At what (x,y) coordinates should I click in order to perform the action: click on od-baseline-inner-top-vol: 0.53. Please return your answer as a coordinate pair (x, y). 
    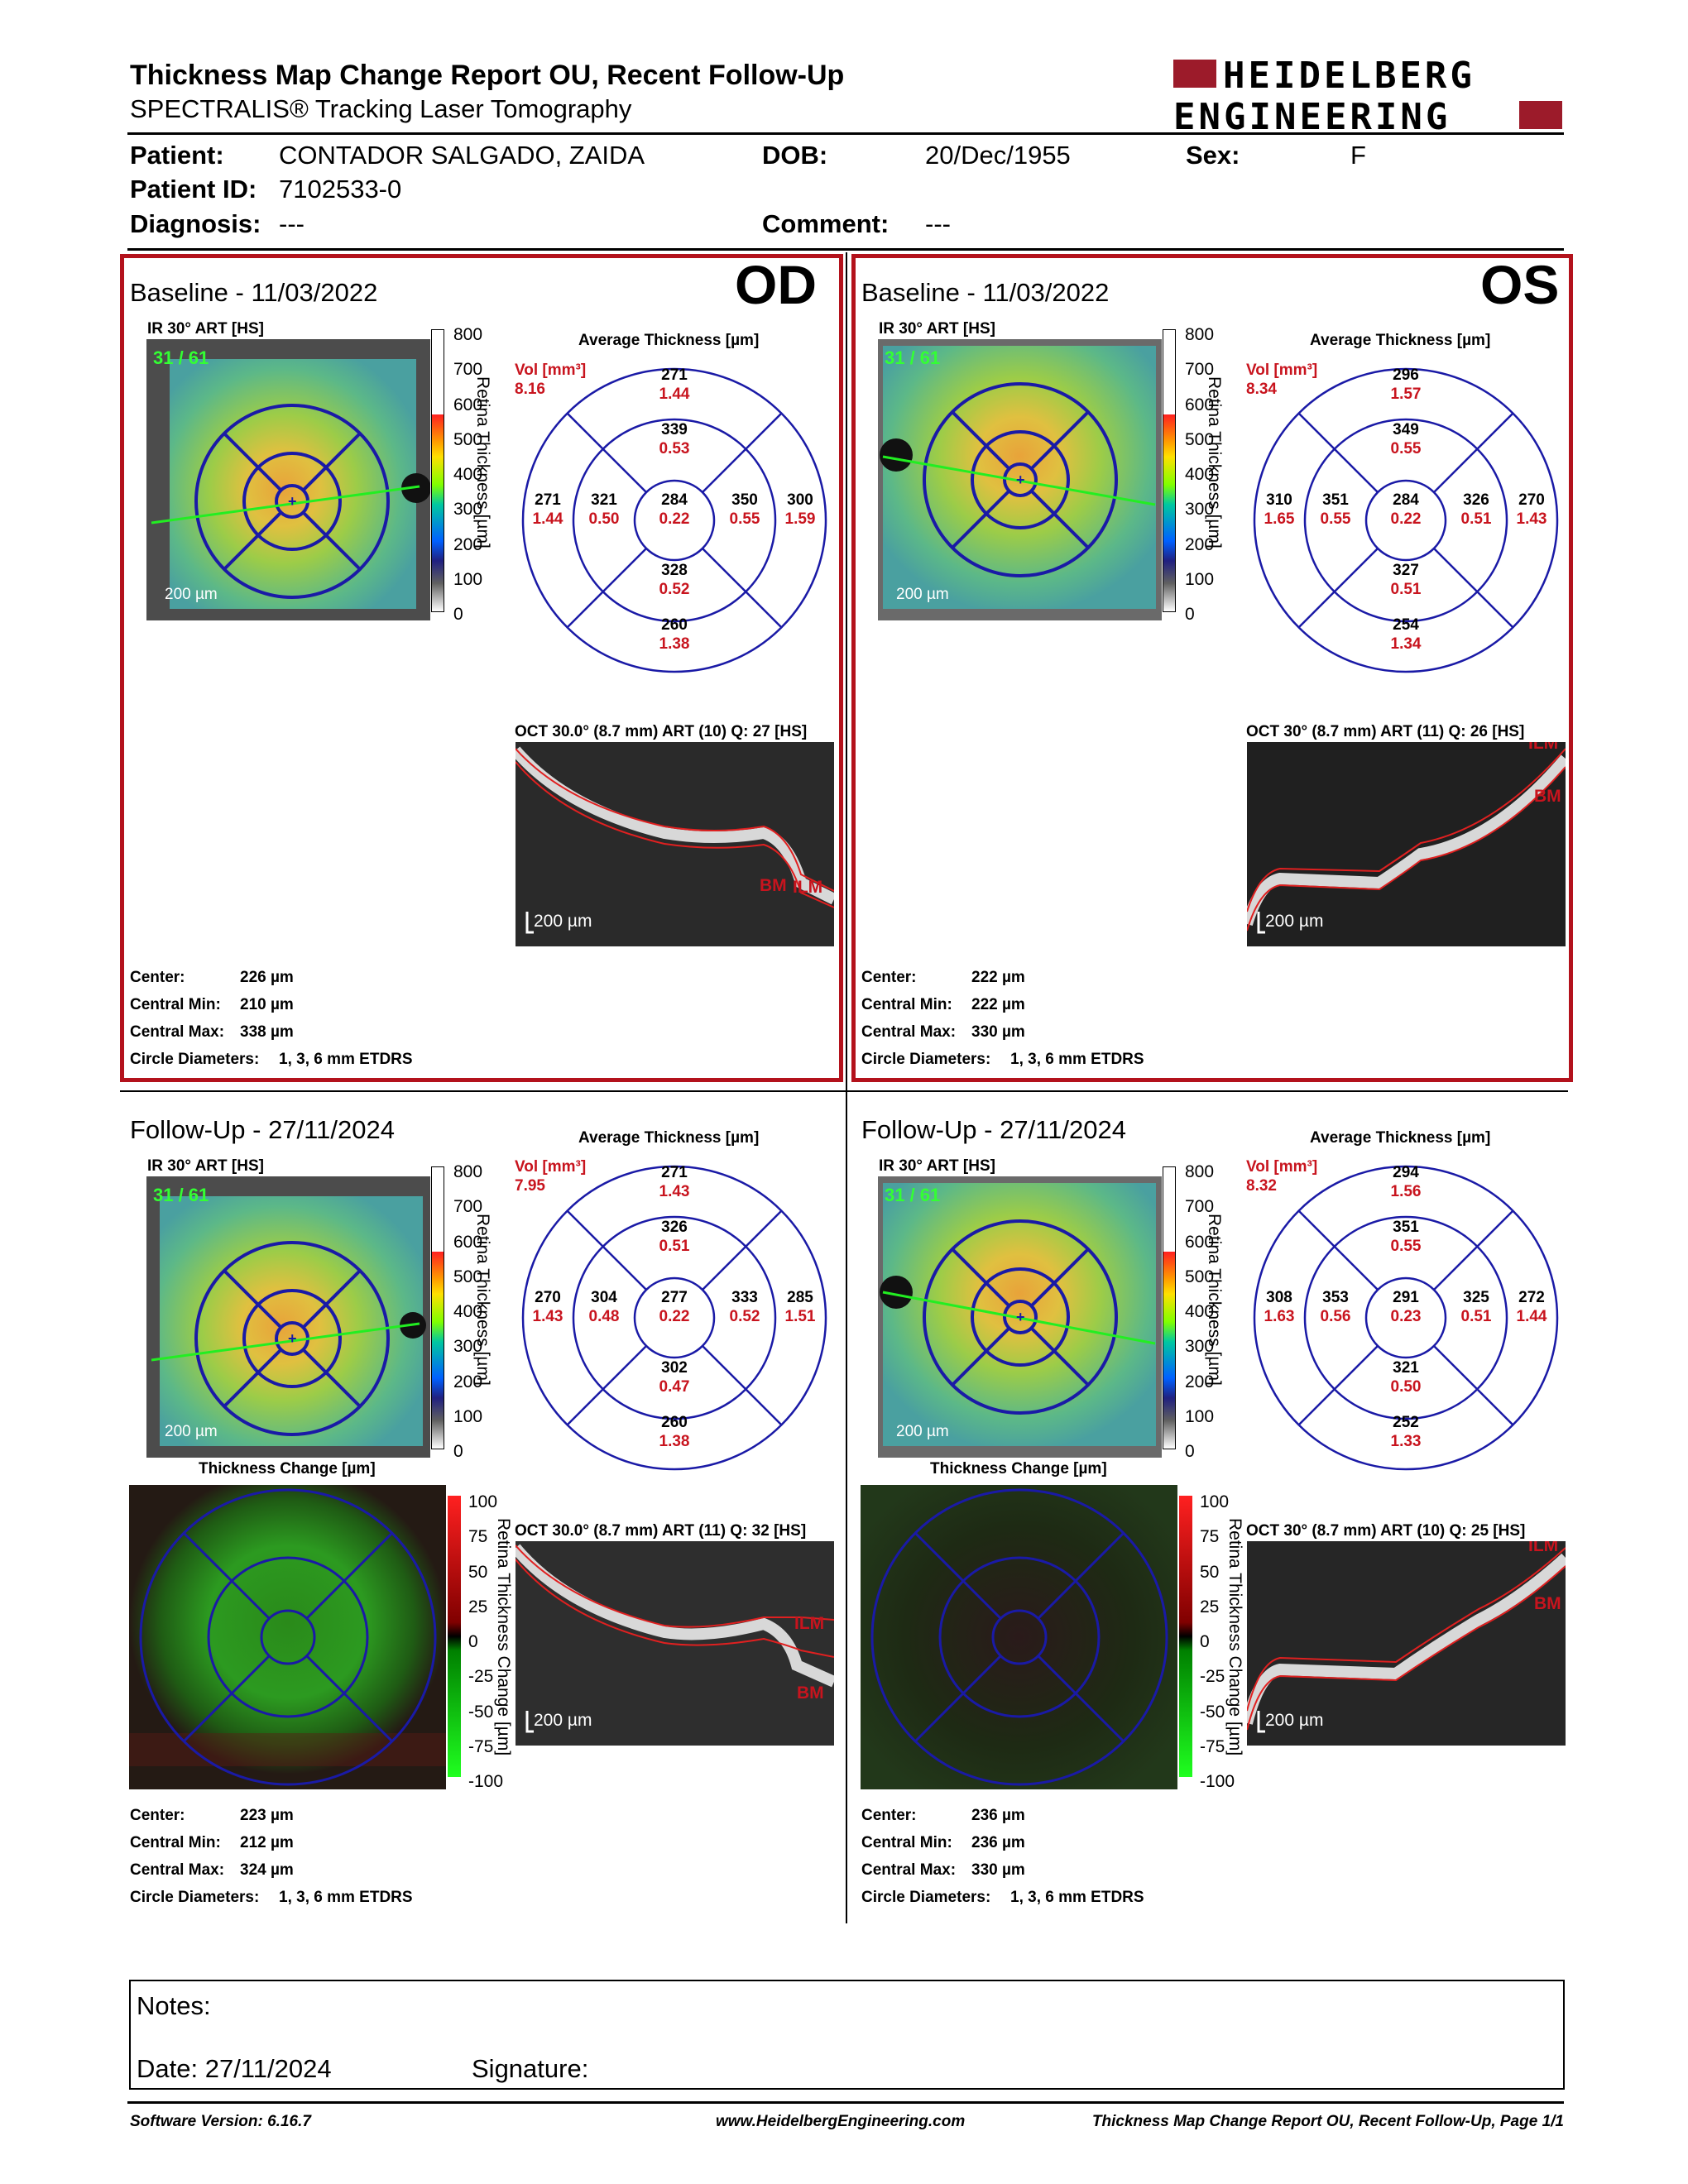
    Looking at the image, I should click on (674, 448).